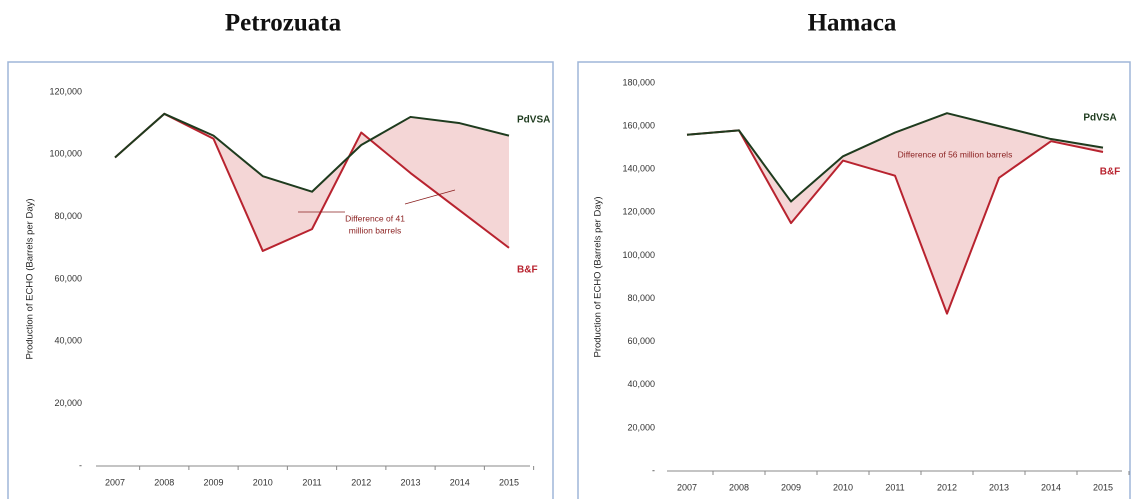 This screenshot has width=1136, height=499. I want to click on y-tick-label: 160,000, so click(638, 125).